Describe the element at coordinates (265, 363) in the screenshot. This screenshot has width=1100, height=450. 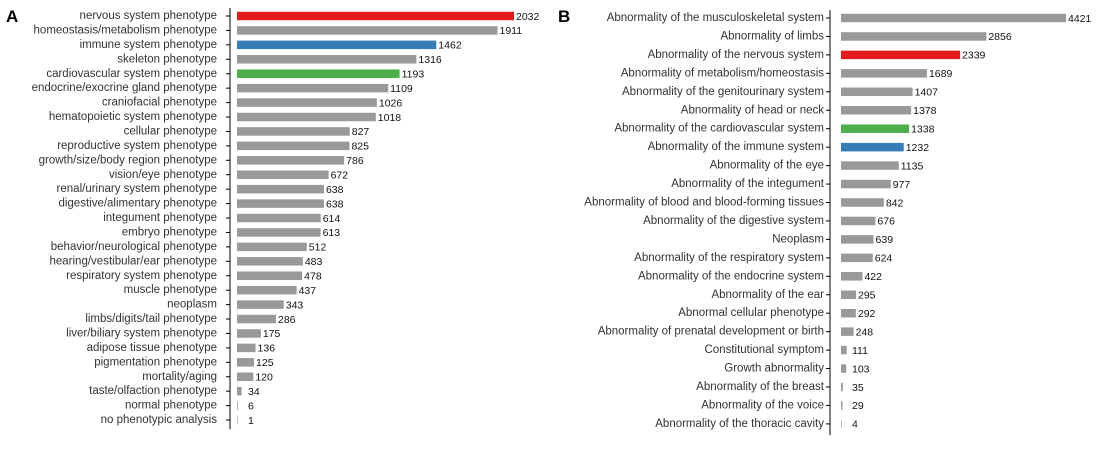
I see `panel-a-value-label: 125` at that location.